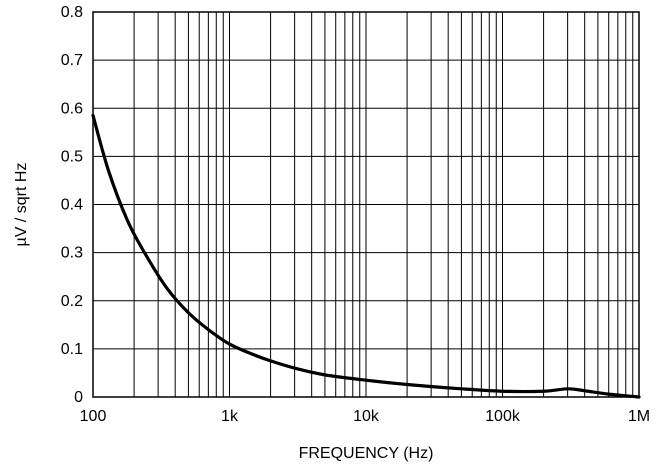 This screenshot has height=472, width=665. I want to click on y-tick-label: 0.4, so click(72, 205).